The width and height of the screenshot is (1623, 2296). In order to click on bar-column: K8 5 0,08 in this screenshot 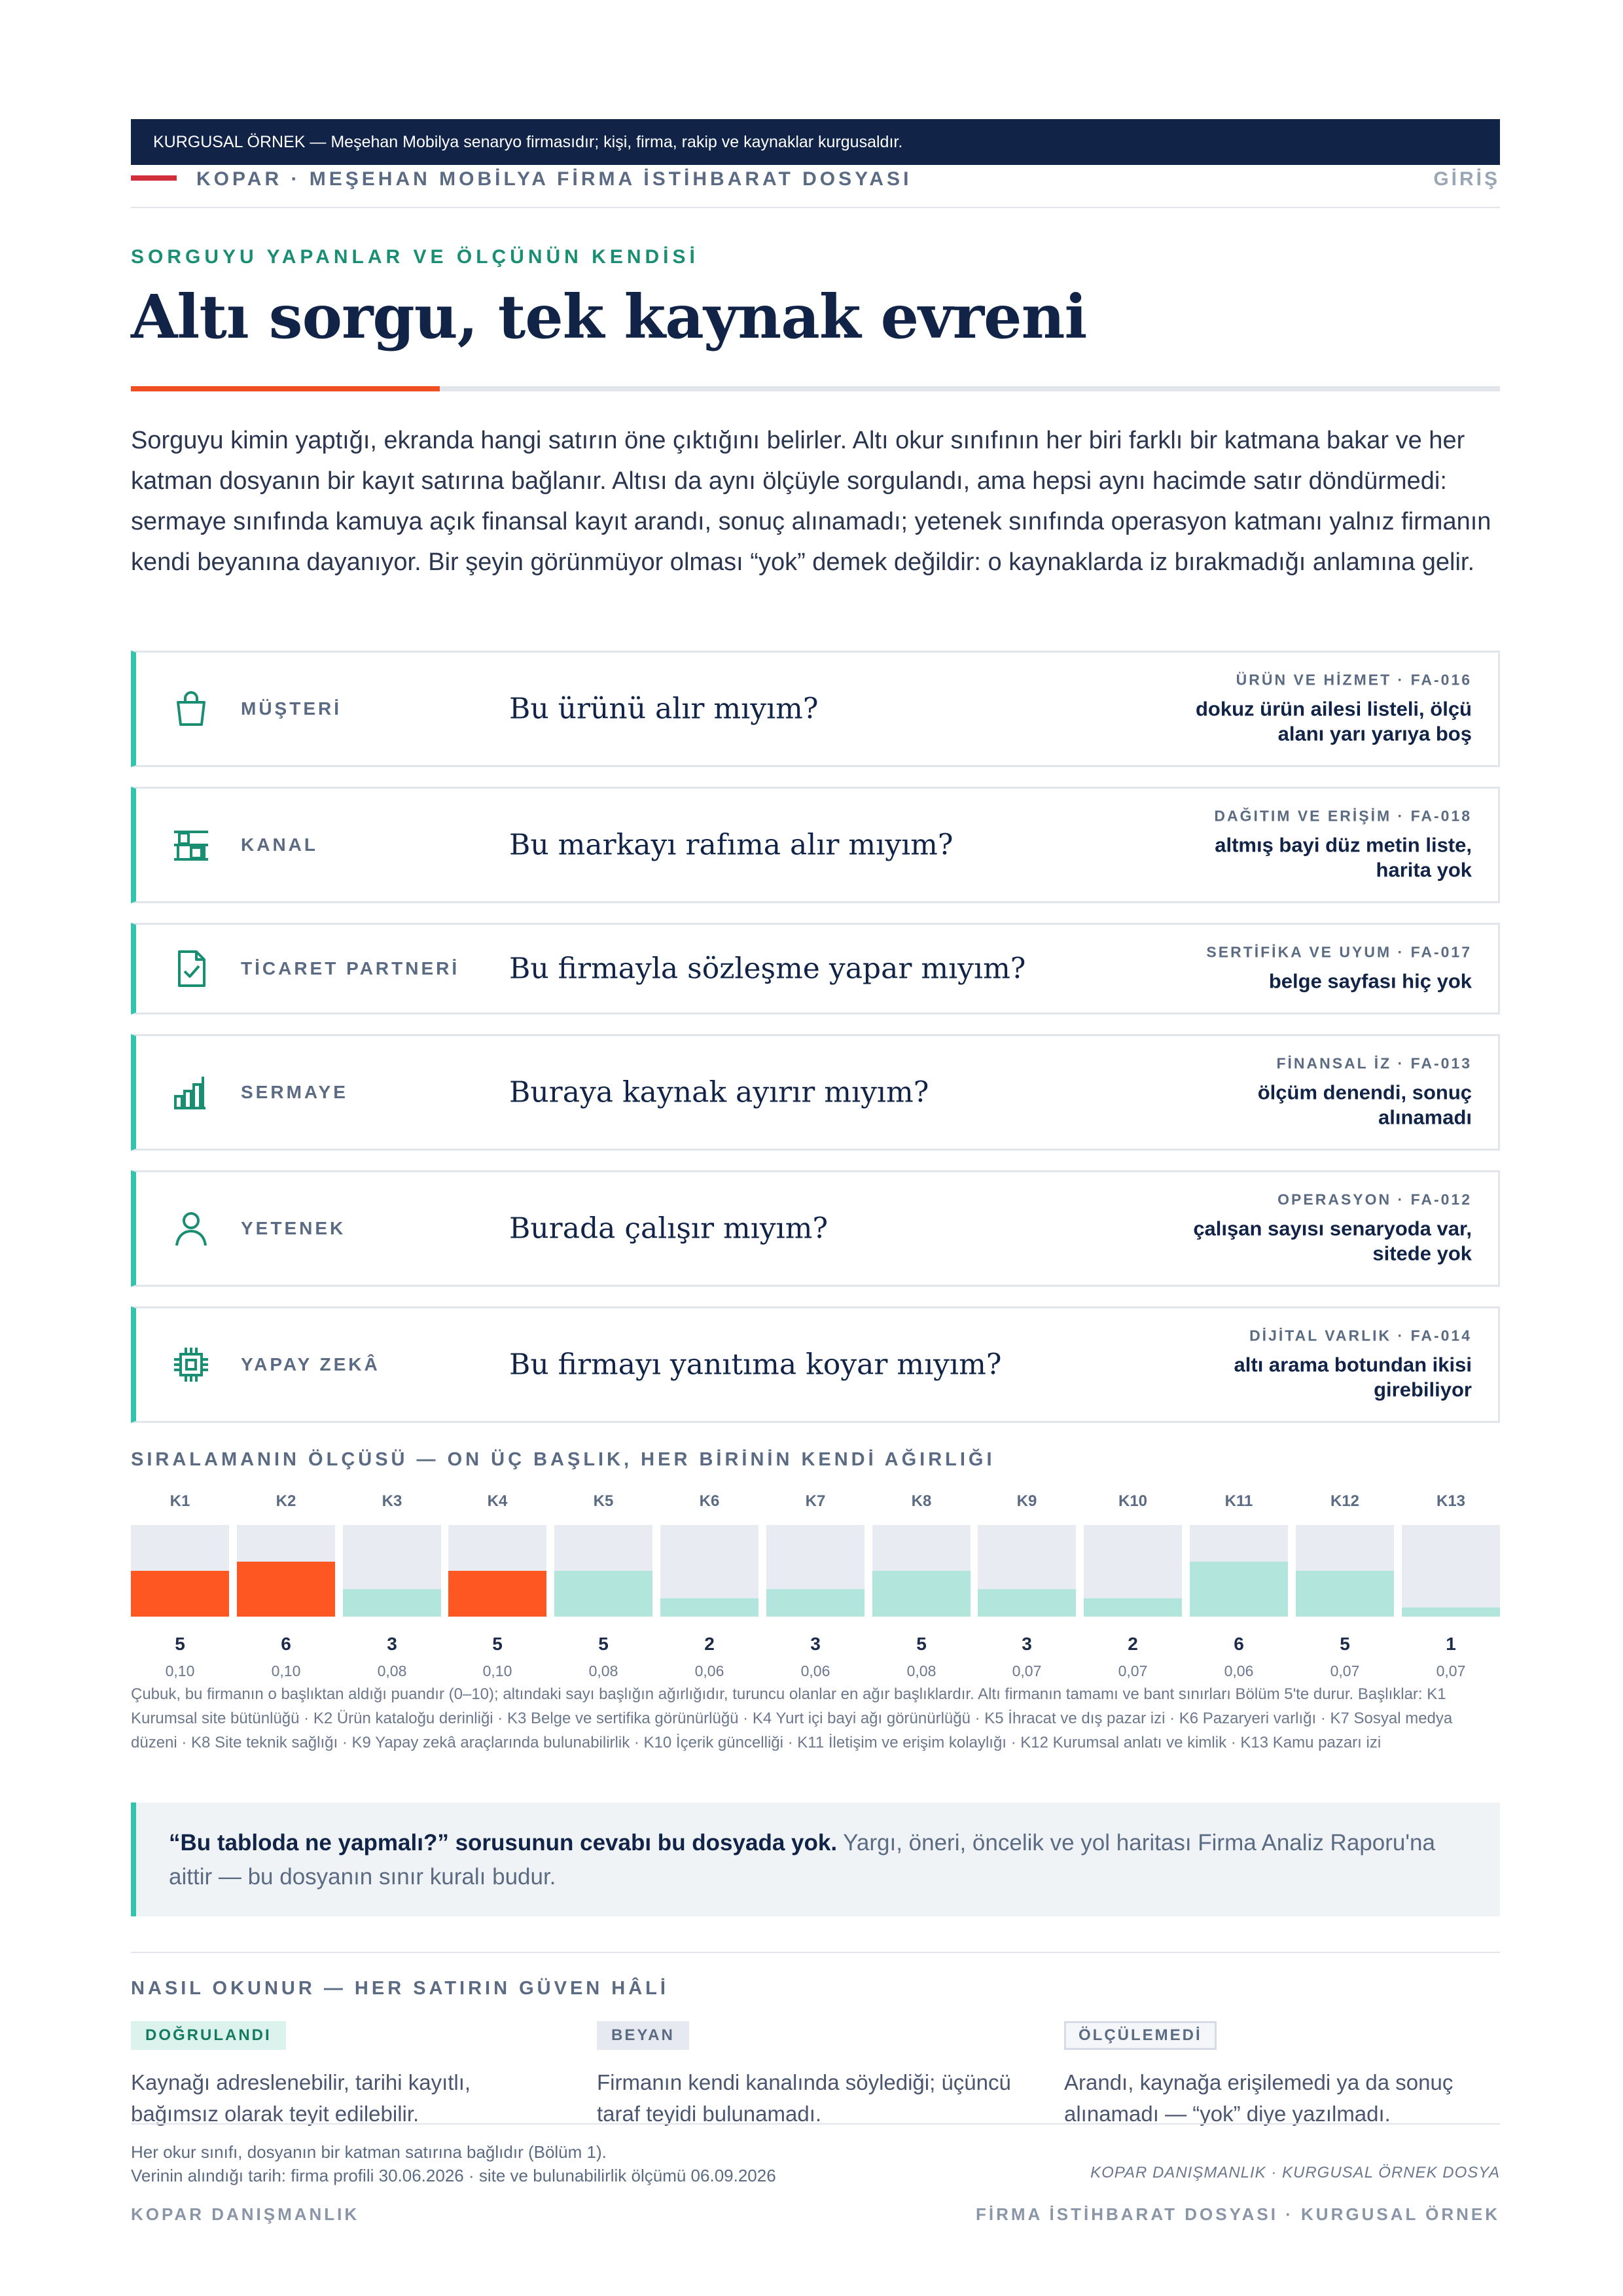, I will do `click(921, 1586)`.